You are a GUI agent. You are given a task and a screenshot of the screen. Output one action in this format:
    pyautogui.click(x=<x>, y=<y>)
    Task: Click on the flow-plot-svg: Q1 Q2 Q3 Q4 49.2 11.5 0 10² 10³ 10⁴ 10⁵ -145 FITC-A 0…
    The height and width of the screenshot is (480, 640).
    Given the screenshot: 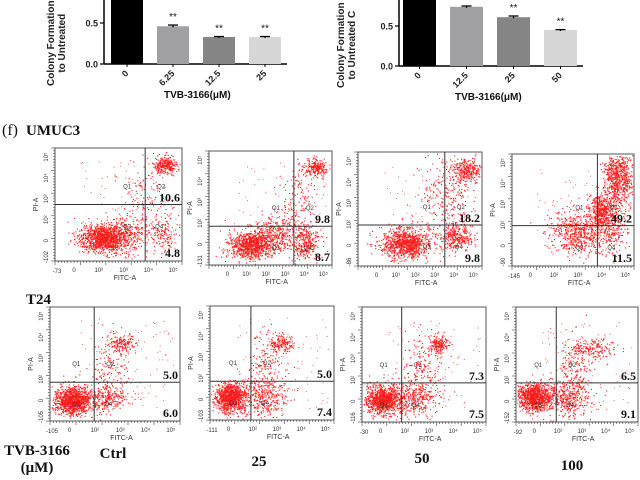 What is the action you would take?
    pyautogui.click(x=562, y=220)
    